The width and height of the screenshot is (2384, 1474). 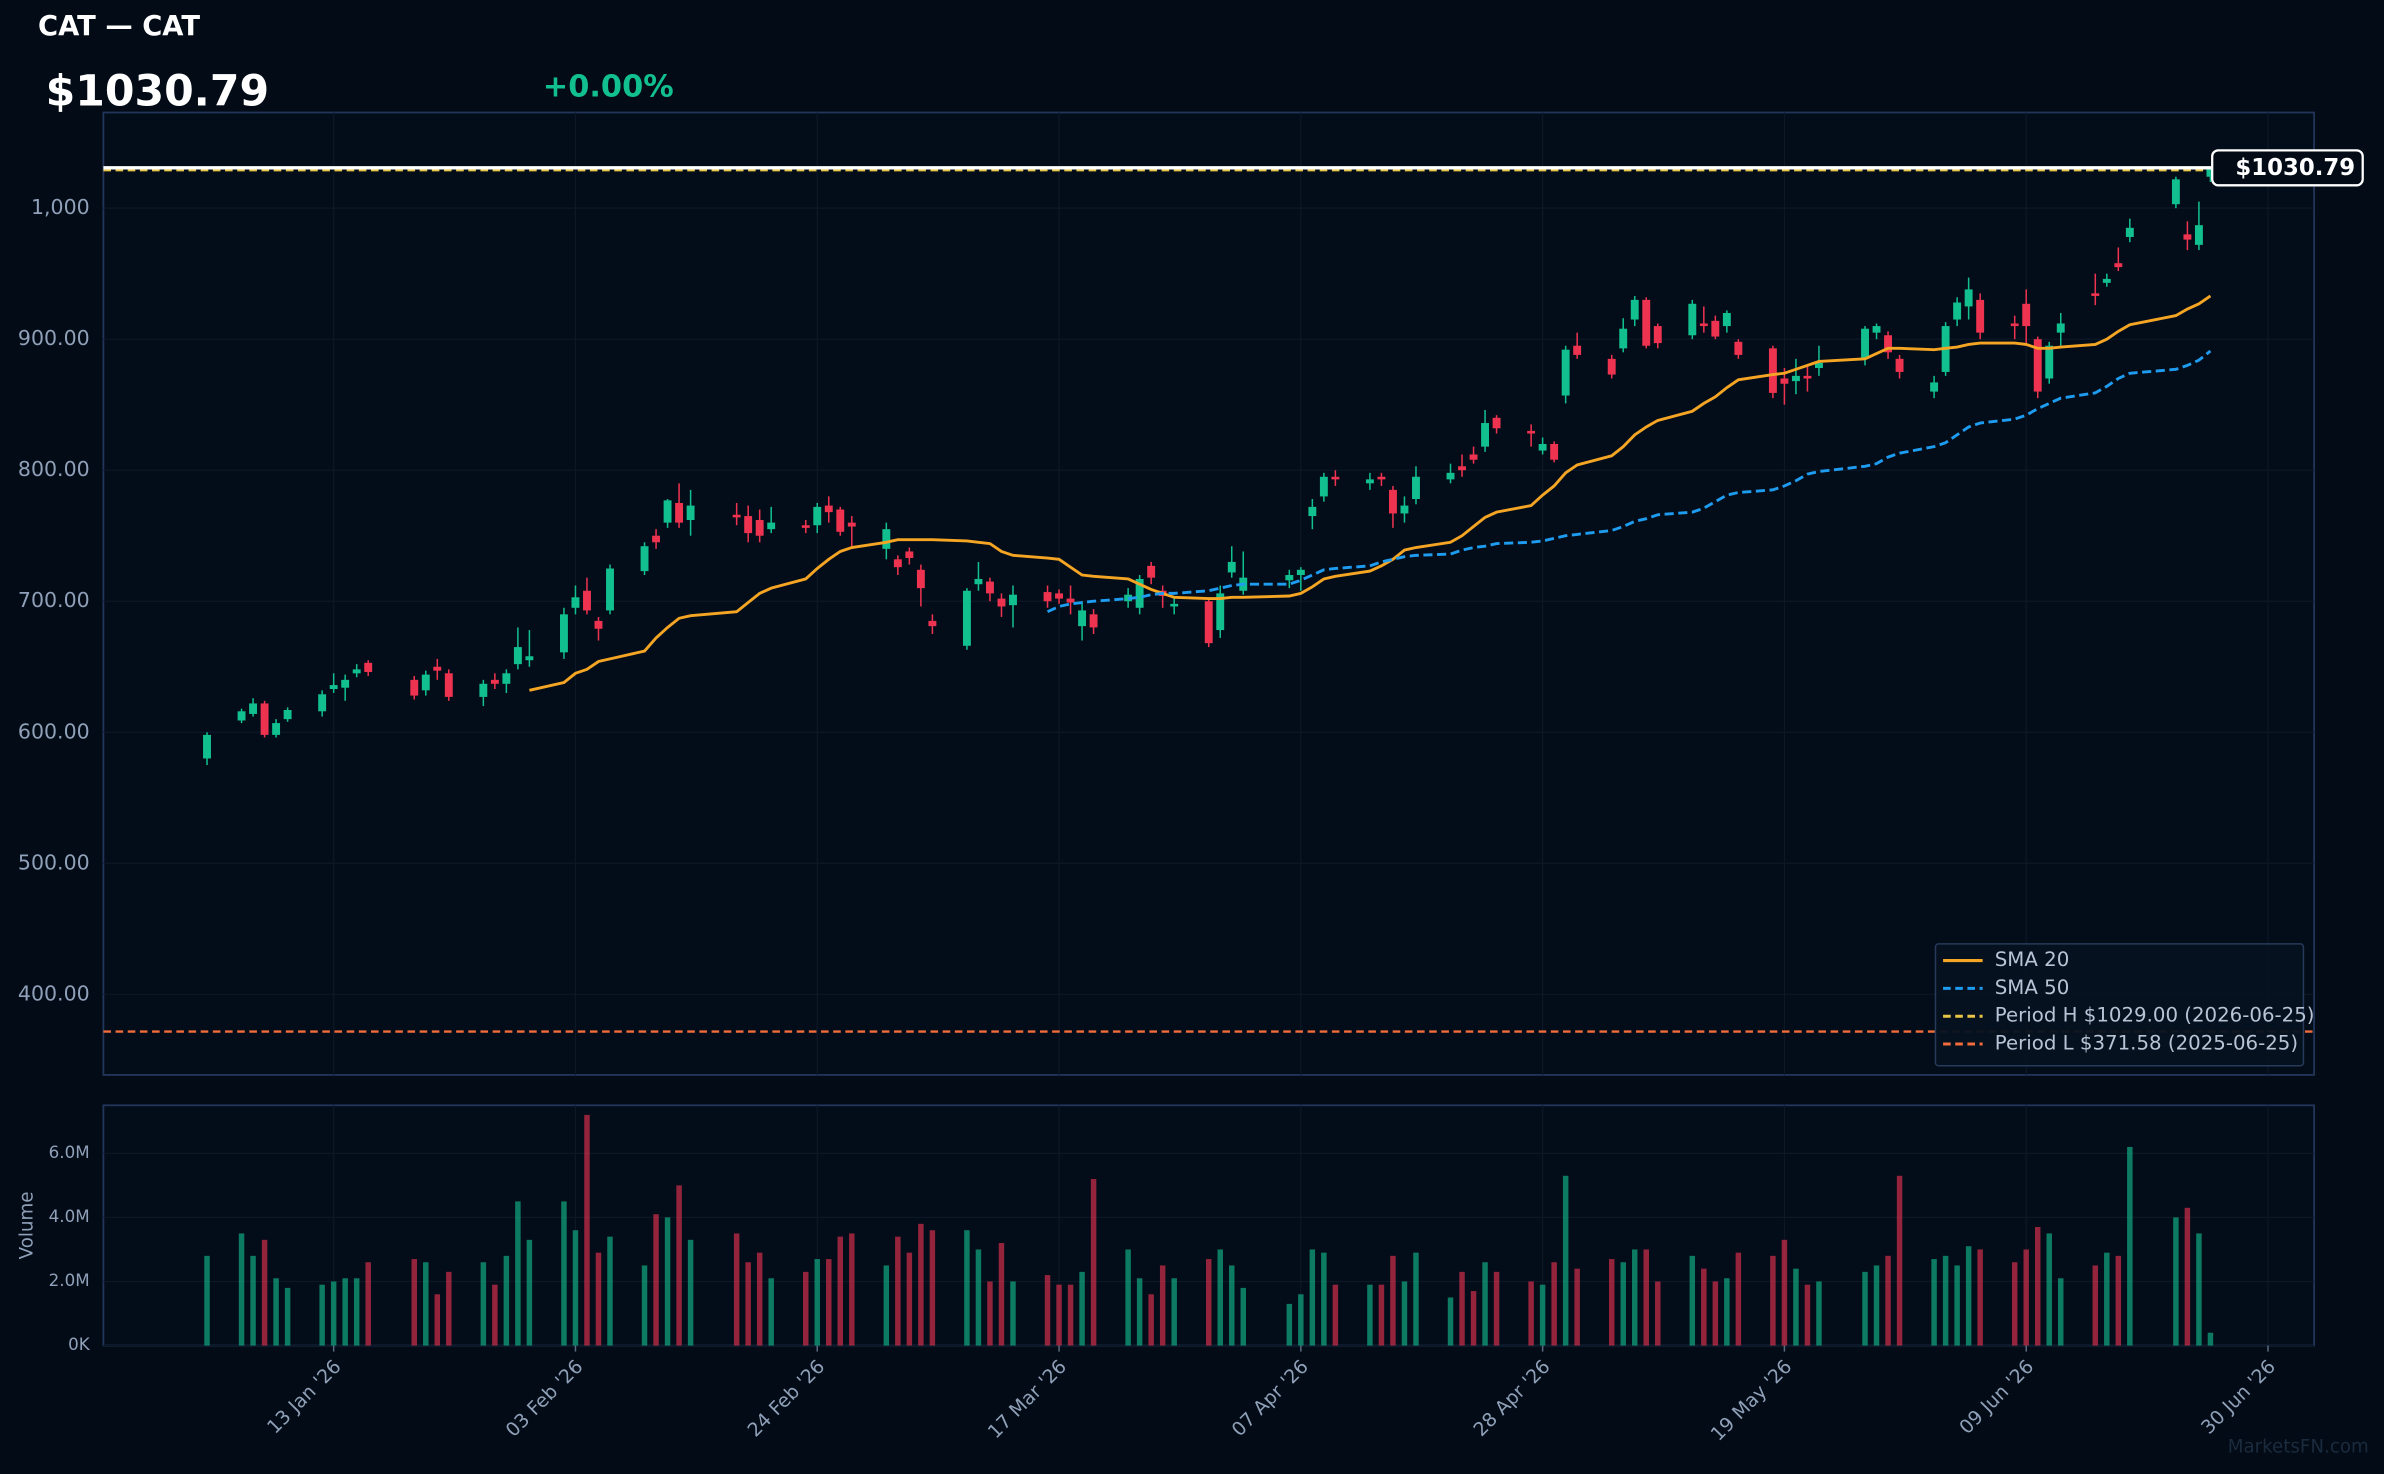 I want to click on legend-label: Period L $371.58 (2025-06-25), so click(x=2146, y=1043).